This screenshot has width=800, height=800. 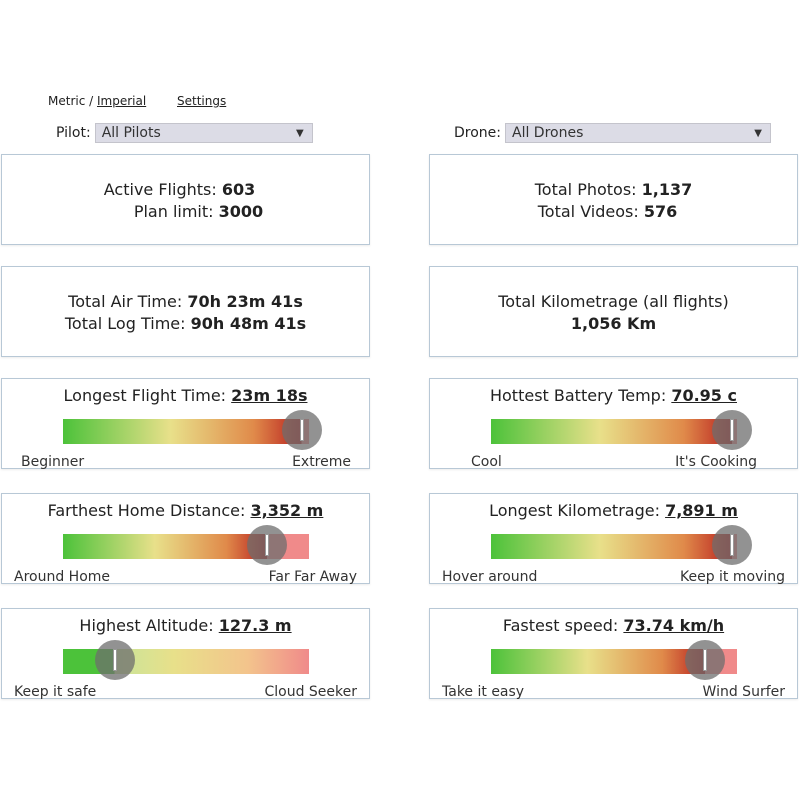 What do you see at coordinates (238, 189) in the screenshot?
I see `active-flights-value: 603` at bounding box center [238, 189].